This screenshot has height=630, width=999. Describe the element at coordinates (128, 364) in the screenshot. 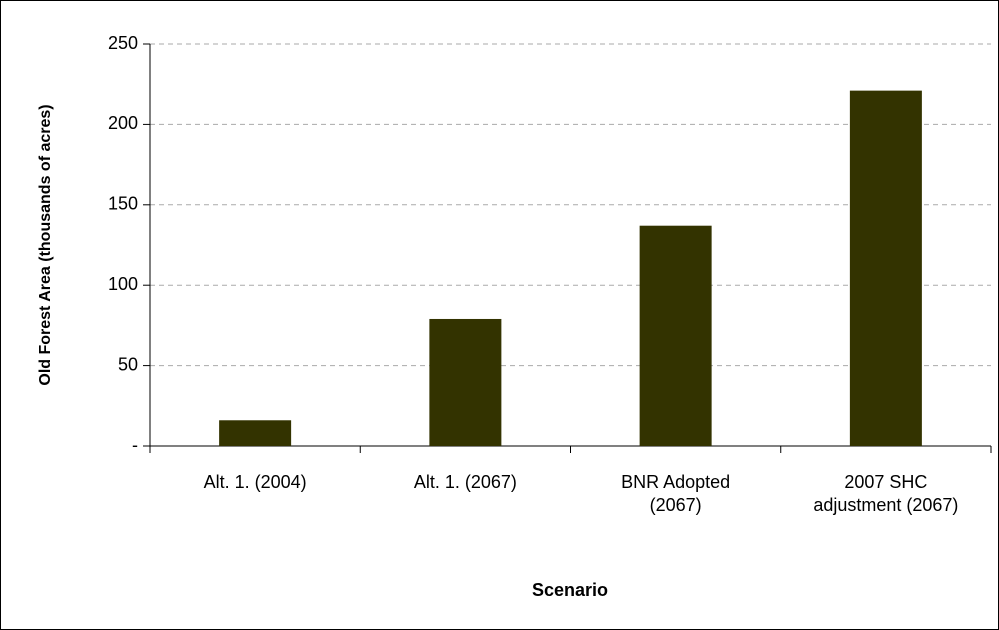

I see `y-tick-label: 50` at that location.